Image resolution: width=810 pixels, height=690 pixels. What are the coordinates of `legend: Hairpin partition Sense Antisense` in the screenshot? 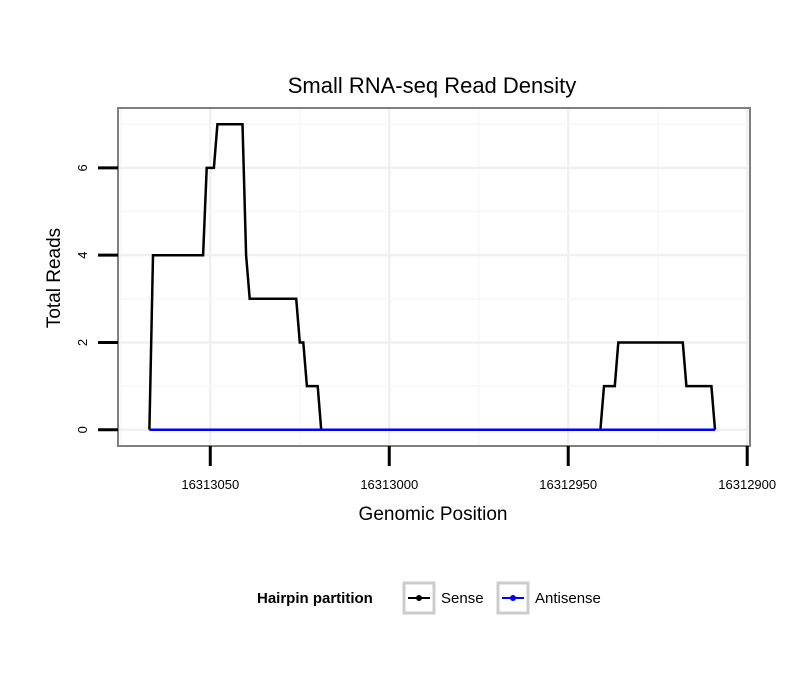 It's located at (429, 598).